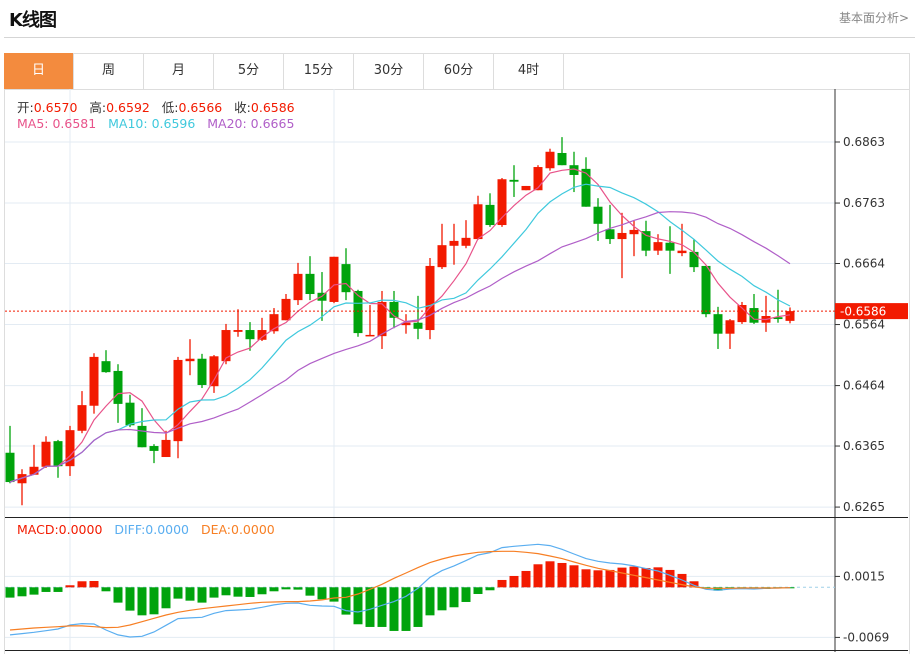 The width and height of the screenshot is (919, 654). I want to click on tab-month: 月, so click(179, 71).